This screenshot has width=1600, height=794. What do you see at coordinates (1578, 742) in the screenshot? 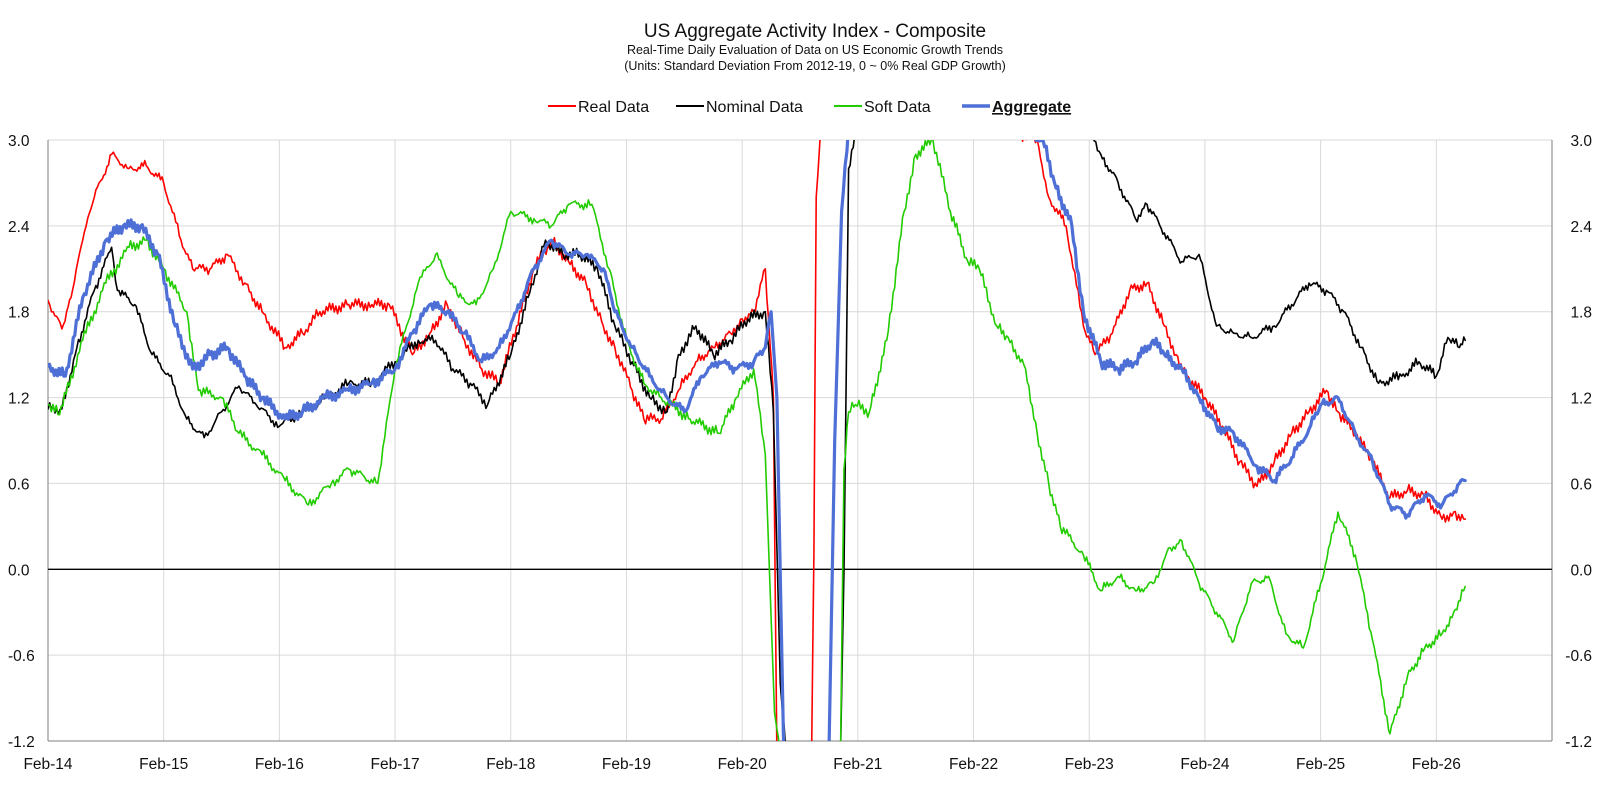
I see `y-tick-label-right: -1.2` at bounding box center [1578, 742].